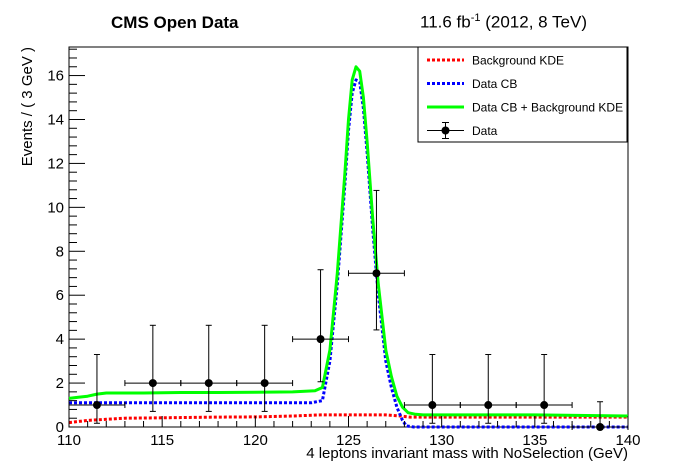 The image size is (698, 475). What do you see at coordinates (162, 440) in the screenshot?
I see `x-tick-label: 115` at bounding box center [162, 440].